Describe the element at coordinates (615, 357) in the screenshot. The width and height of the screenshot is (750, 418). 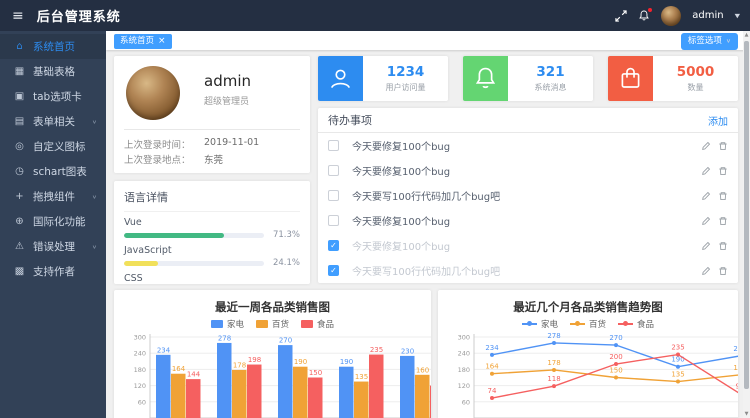
I see `svg-text: 200` at that location.